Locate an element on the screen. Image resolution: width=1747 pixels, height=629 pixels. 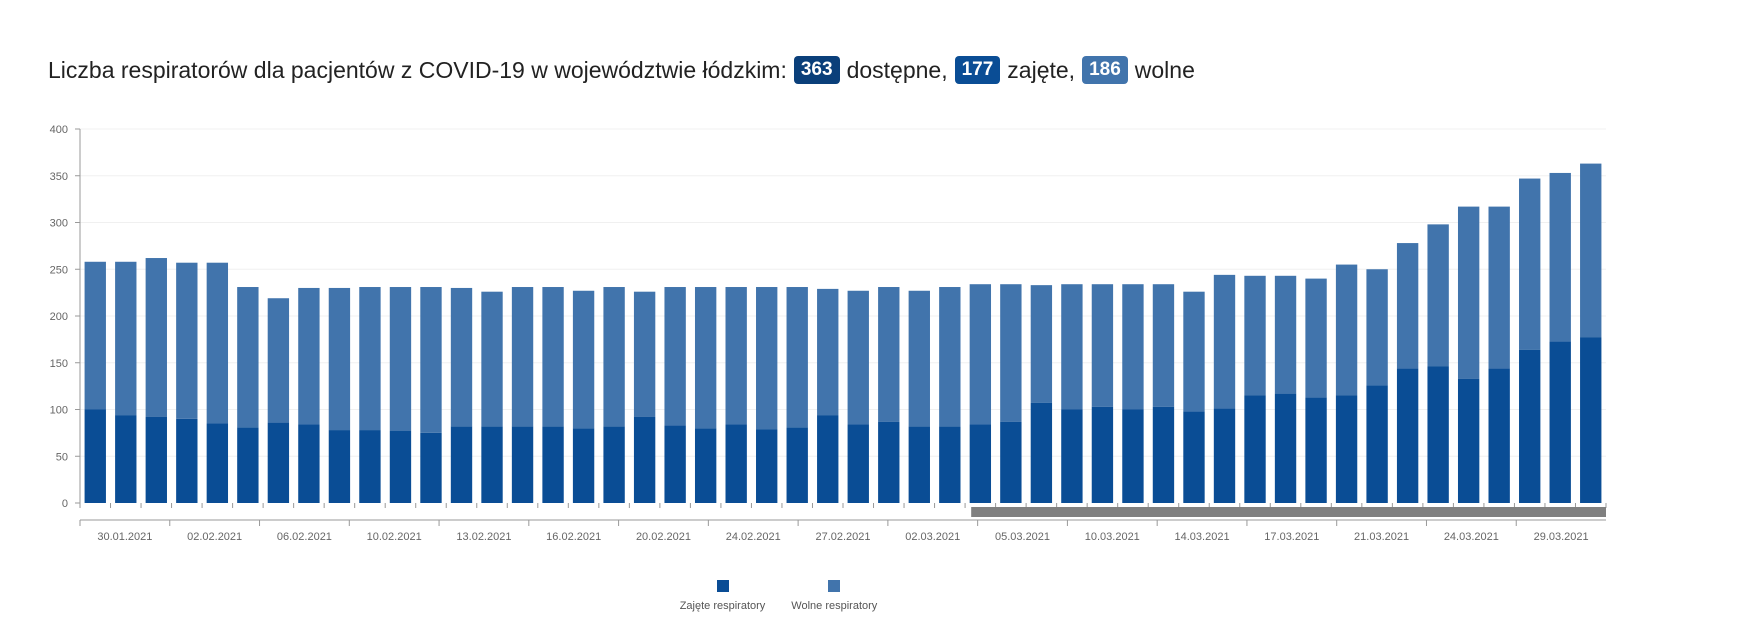
y-tick-label: 100 is located at coordinates (59, 411).